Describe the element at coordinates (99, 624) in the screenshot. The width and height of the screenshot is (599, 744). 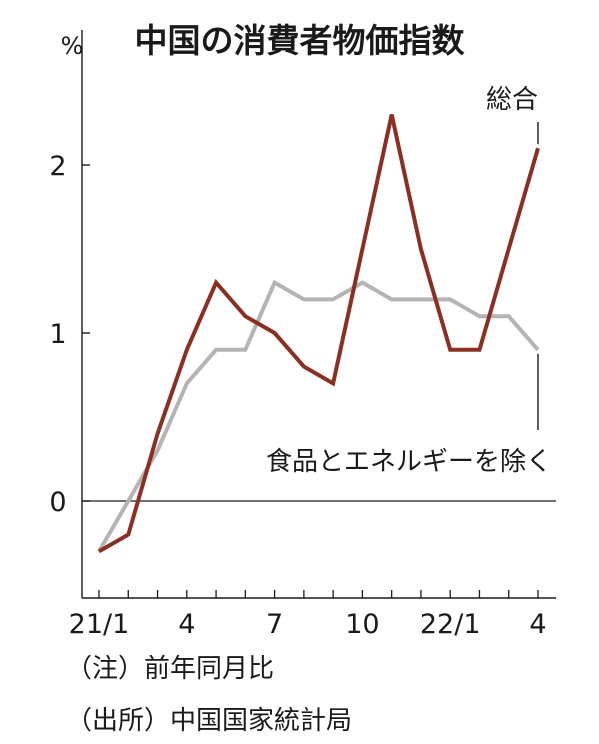
I see `x-tick-label: 21/1` at that location.